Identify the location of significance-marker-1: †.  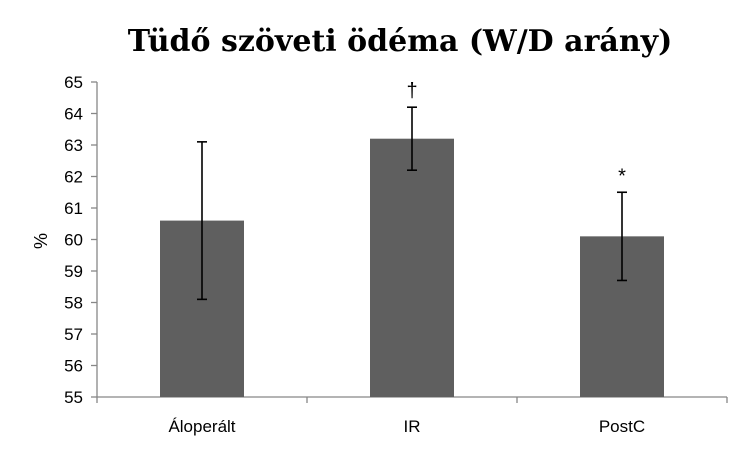
(411, 91).